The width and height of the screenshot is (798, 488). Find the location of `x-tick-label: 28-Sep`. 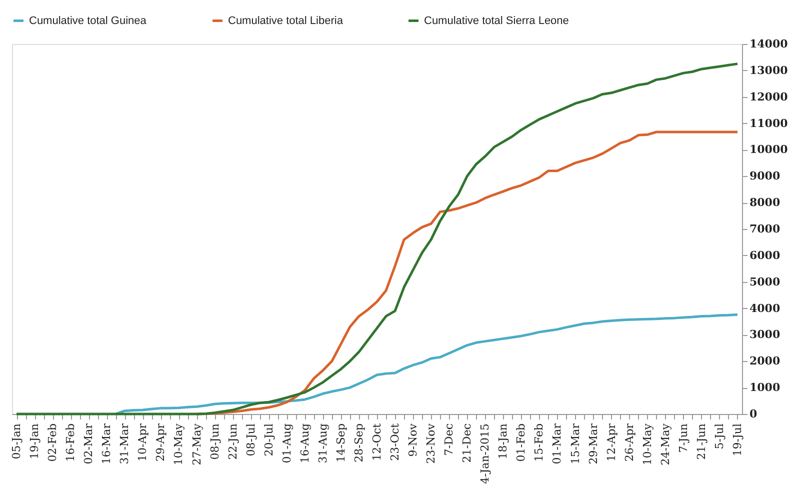

x-tick-label: 28-Sep is located at coordinates (359, 443).